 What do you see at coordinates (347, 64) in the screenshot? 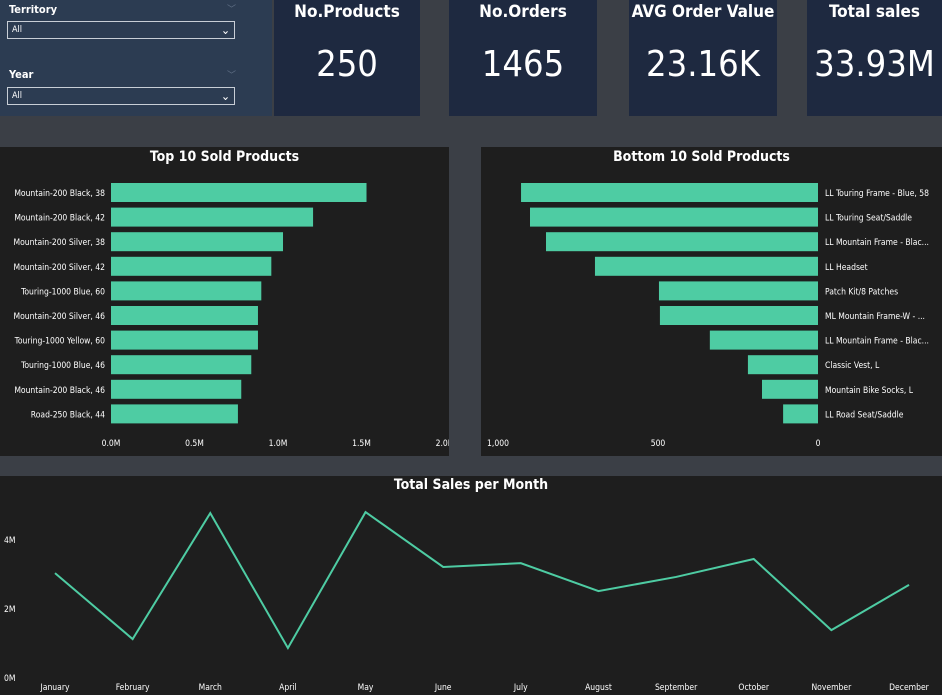
I see `kpi-value: 250` at bounding box center [347, 64].